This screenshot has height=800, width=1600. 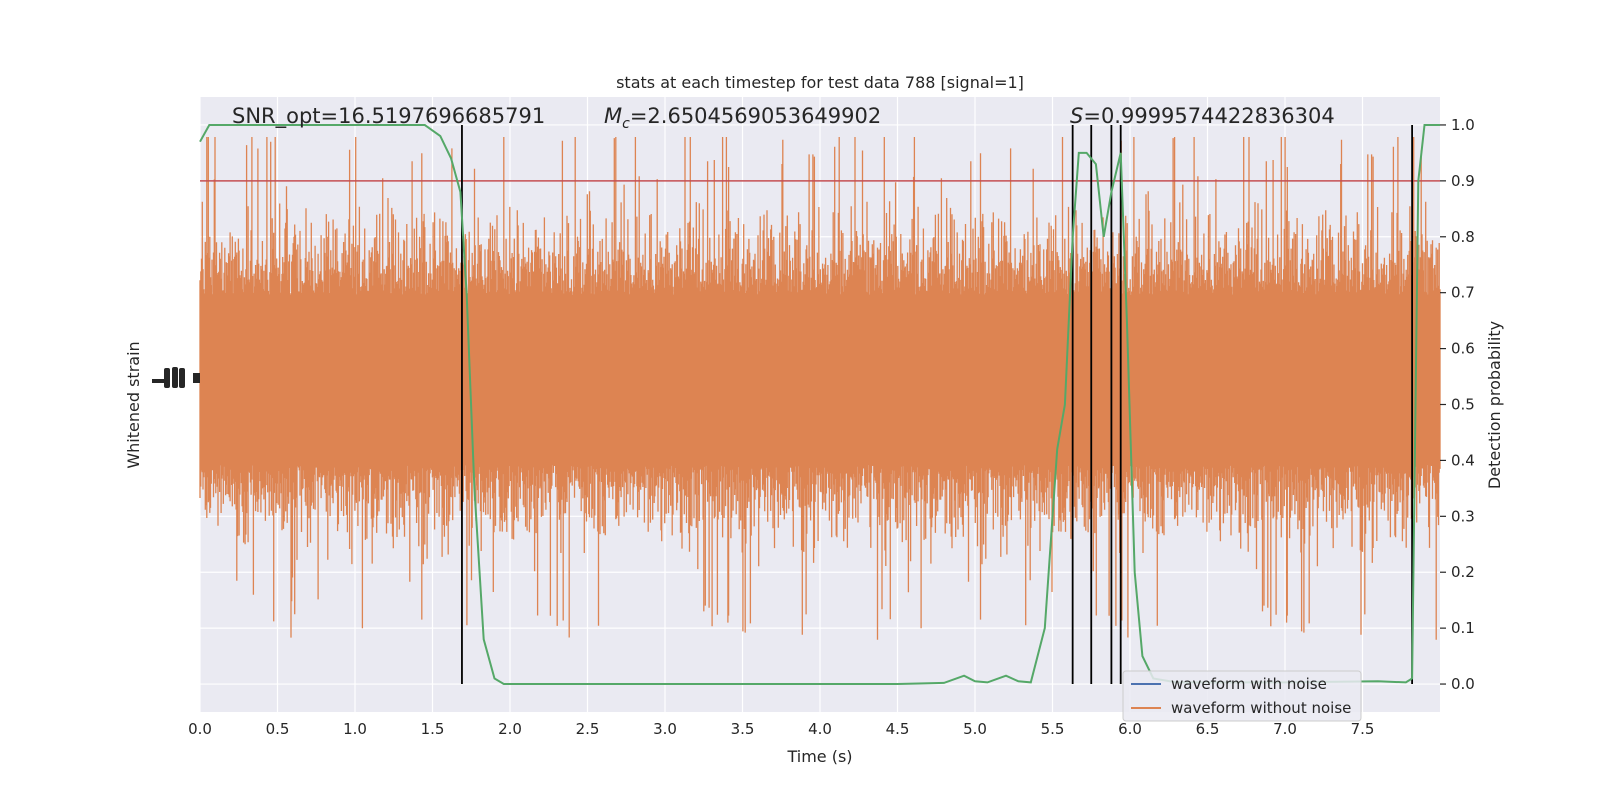 I want to click on x-tick-label: 1.0, so click(x=355, y=729).